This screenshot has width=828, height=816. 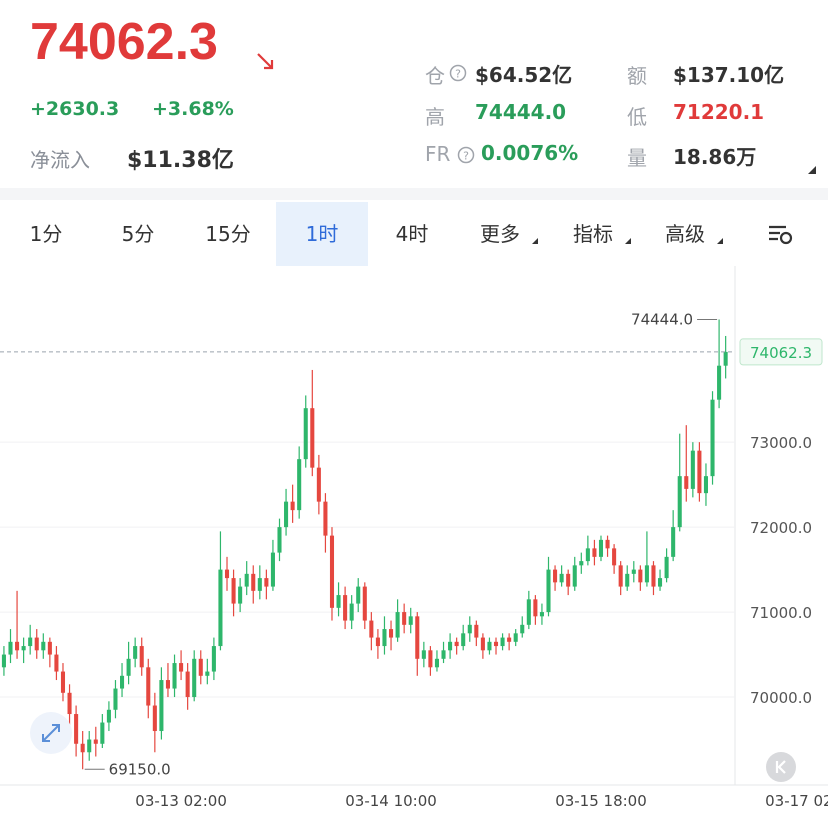 I want to click on fullscreen-button, so click(x=51, y=733).